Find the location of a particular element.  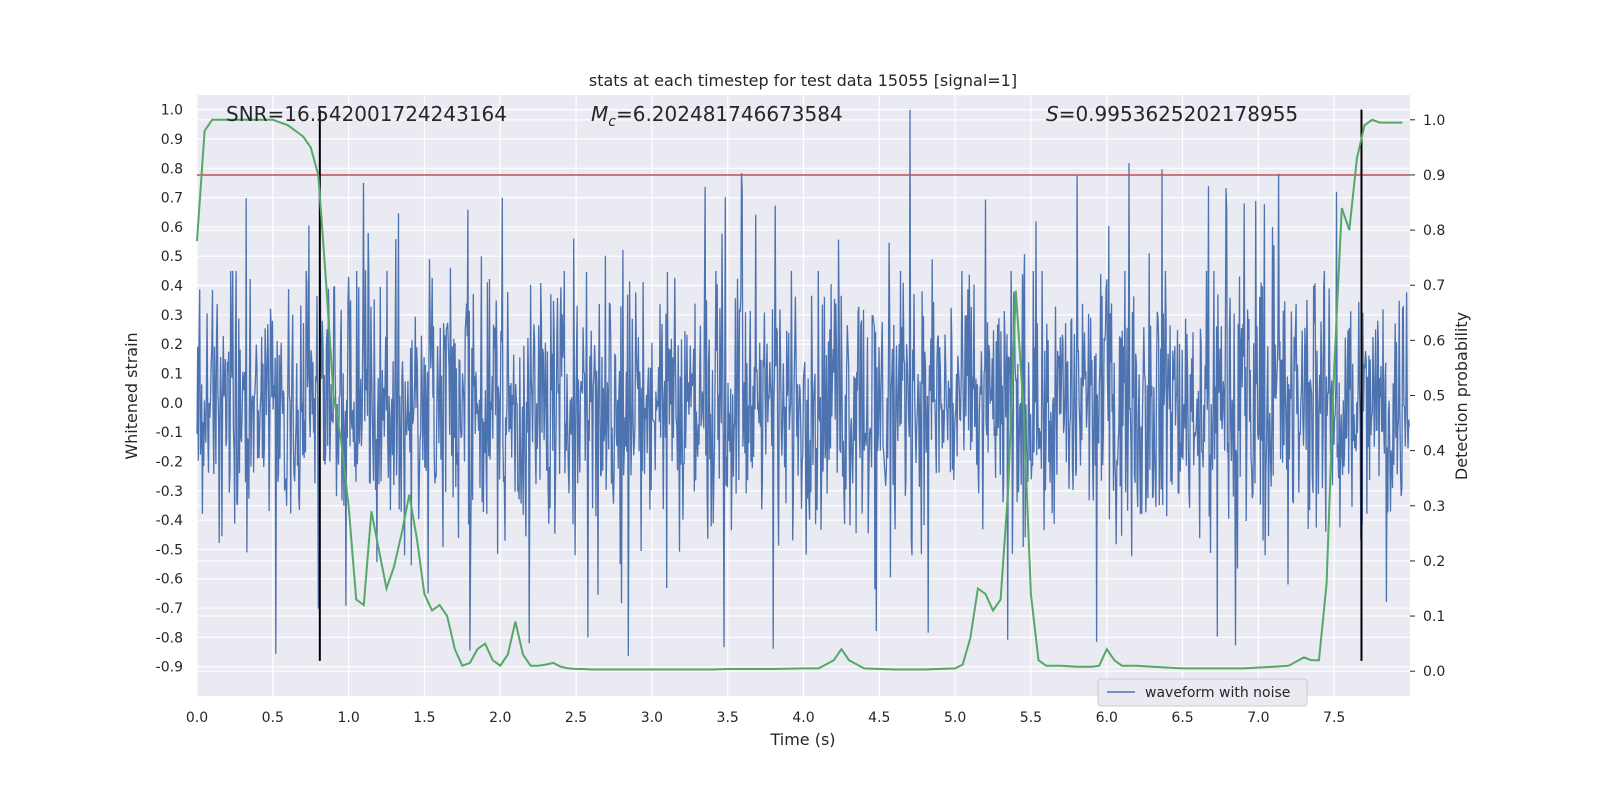

x-tick-label: 7.5 is located at coordinates (1334, 718).